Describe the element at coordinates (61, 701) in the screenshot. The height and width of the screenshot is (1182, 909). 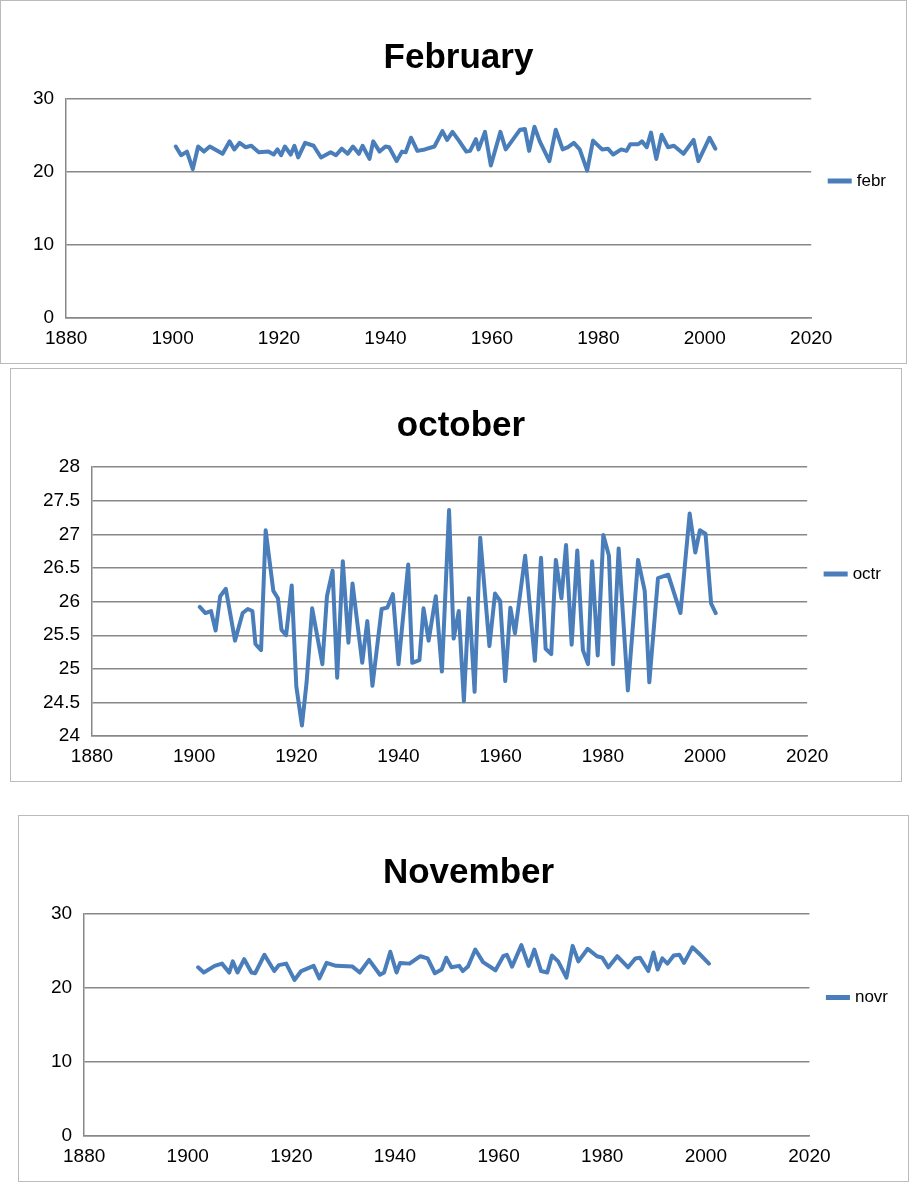
I see `y-tick-label: 24.5` at that location.